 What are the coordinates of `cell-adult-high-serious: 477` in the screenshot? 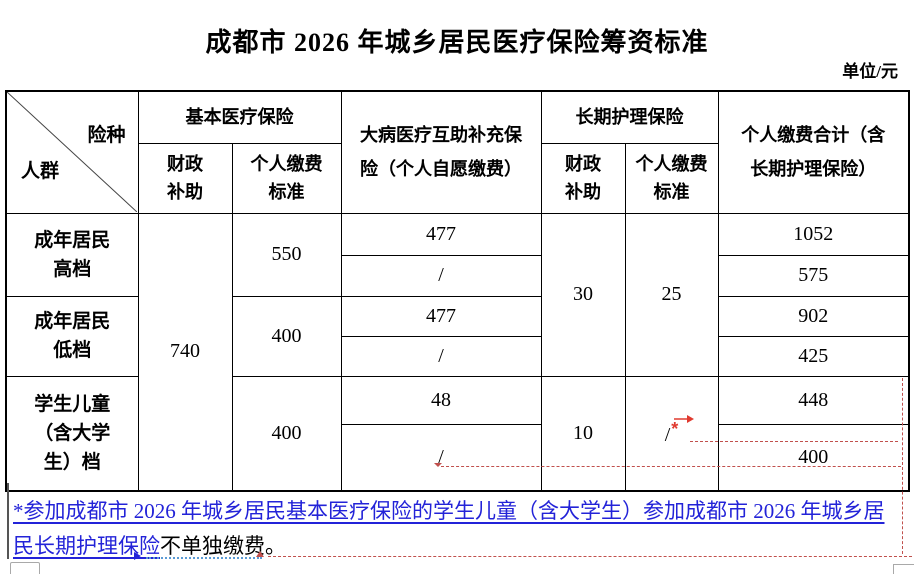 It's located at (441, 234).